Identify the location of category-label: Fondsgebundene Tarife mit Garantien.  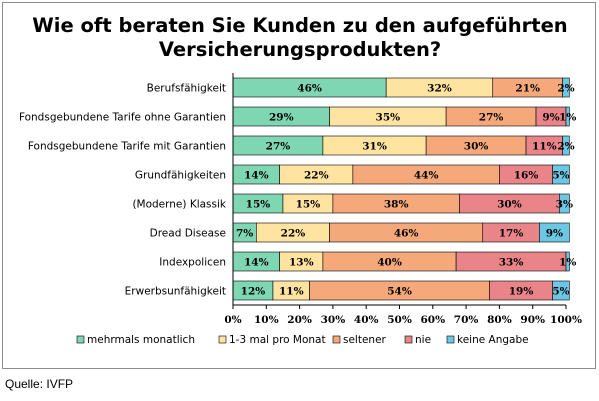
(127, 147).